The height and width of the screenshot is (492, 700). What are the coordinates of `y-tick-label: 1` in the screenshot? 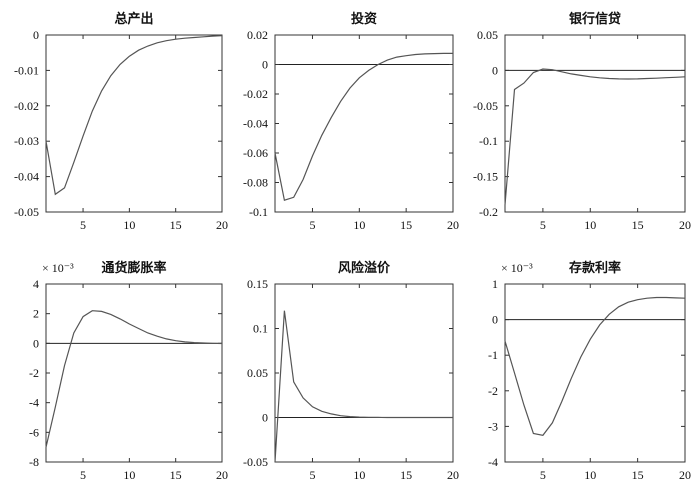 It's located at (495, 284).